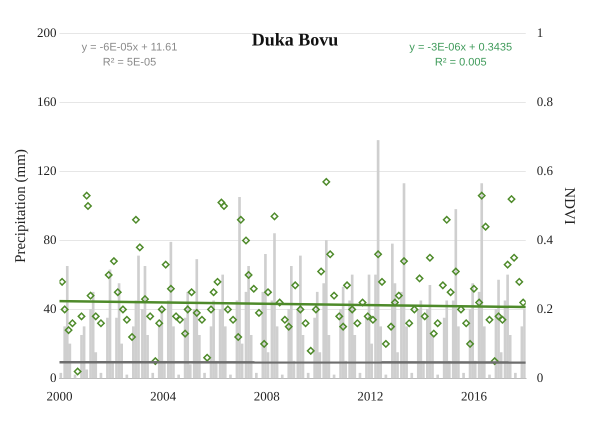 This screenshot has width=594, height=432. Describe the element at coordinates (20, 206) in the screenshot. I see `y-axis-title: Precipitation (mm)` at that location.